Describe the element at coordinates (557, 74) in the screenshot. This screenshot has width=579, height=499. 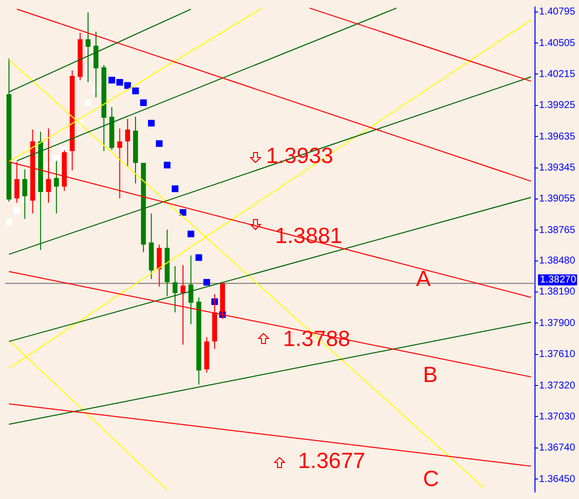
I see `y-tick-label: 1.40215` at that location.